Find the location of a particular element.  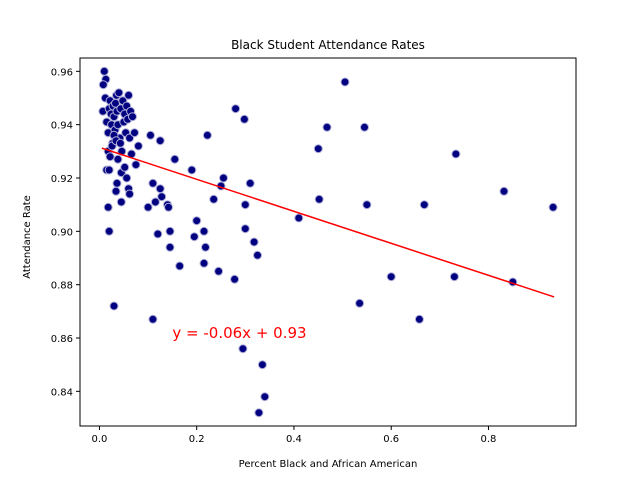

y-axis: 0.84 0.86 0.88 0.90 0.92 0.94 0.96 is located at coordinates (65, 232).